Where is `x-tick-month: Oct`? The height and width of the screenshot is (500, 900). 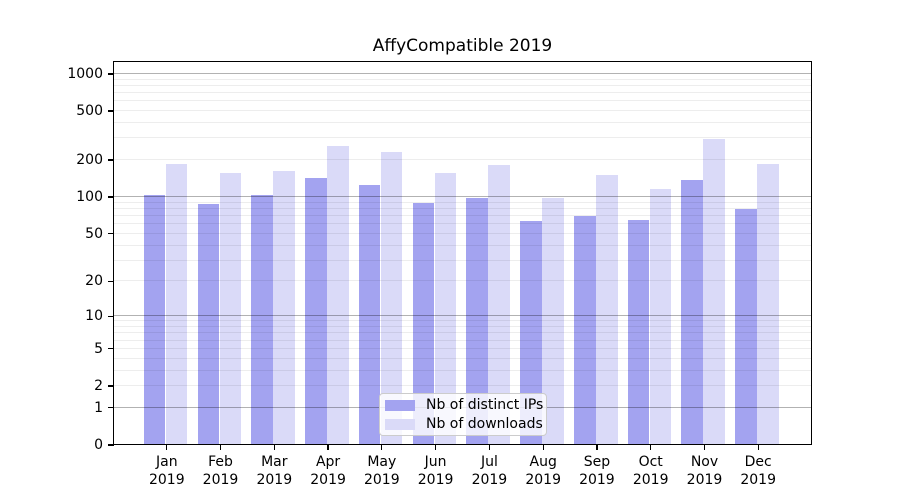
x-tick-month: Oct is located at coordinates (650, 462).